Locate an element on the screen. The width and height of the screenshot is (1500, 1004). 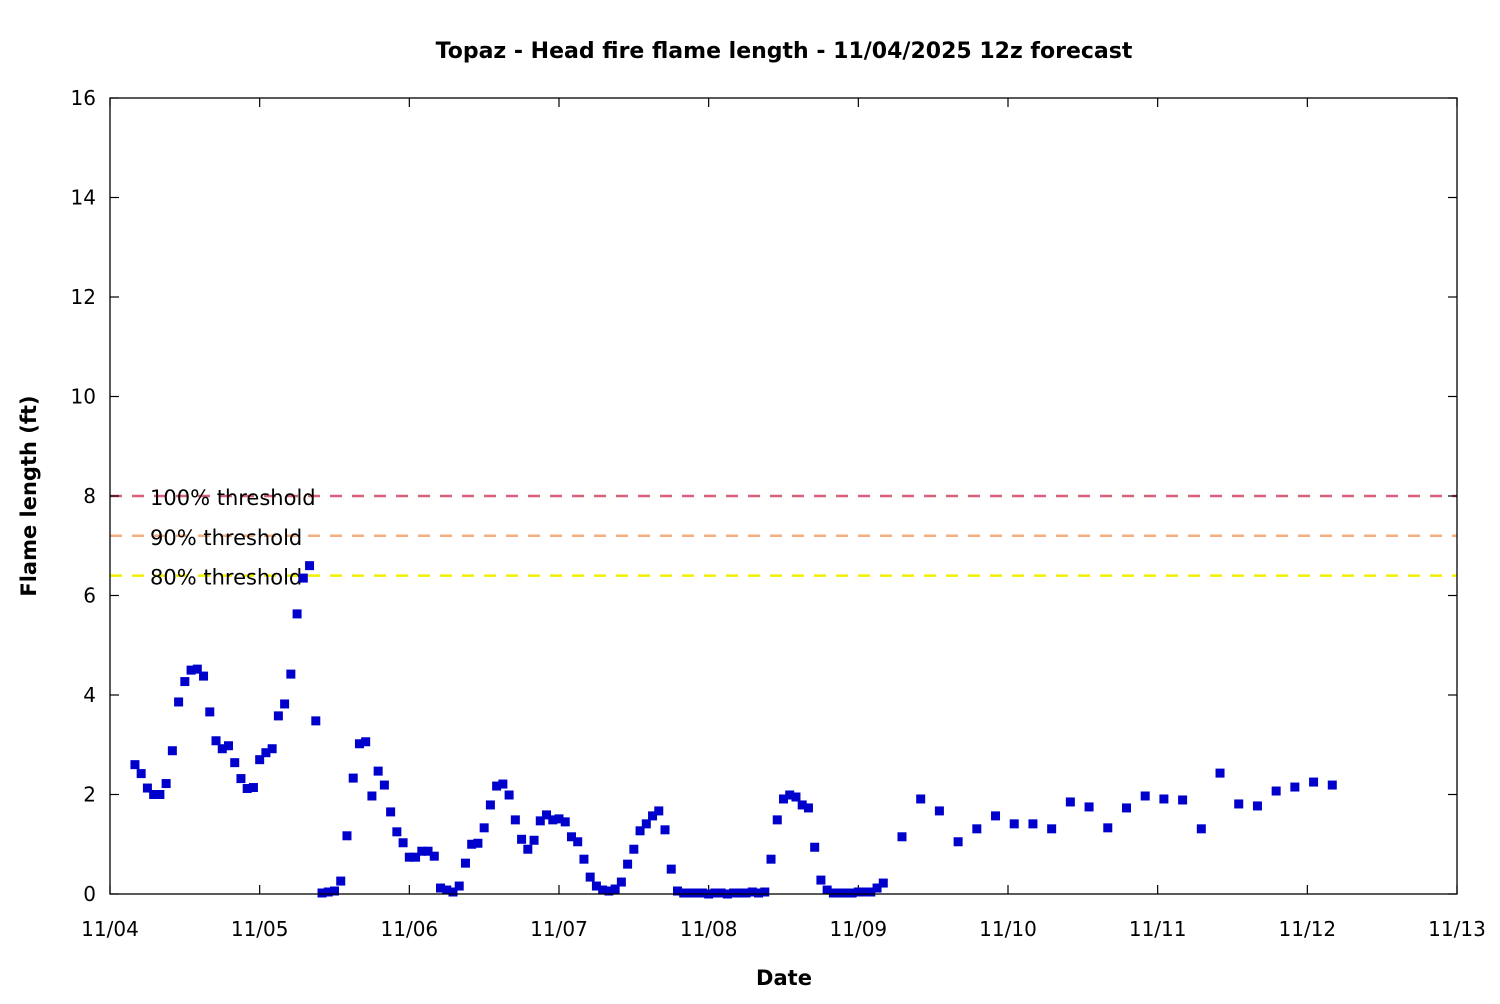
x-tick-label: 11/06 is located at coordinates (410, 929).